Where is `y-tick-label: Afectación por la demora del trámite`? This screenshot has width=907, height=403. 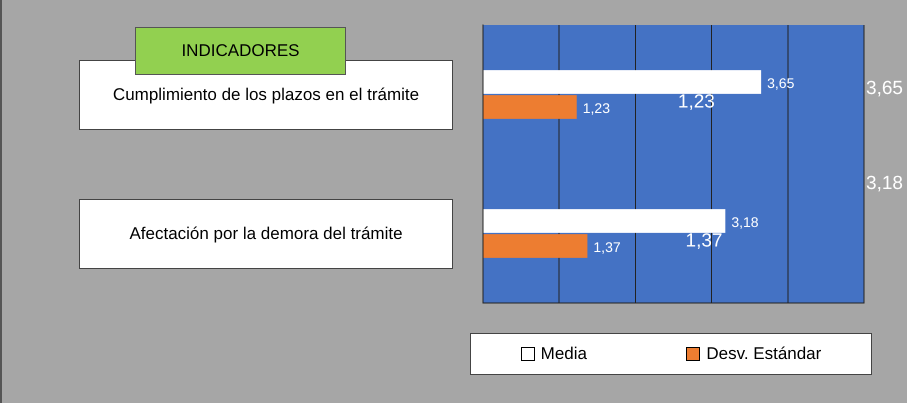 y-tick-label: Afectación por la demora del trámite is located at coordinates (266, 233).